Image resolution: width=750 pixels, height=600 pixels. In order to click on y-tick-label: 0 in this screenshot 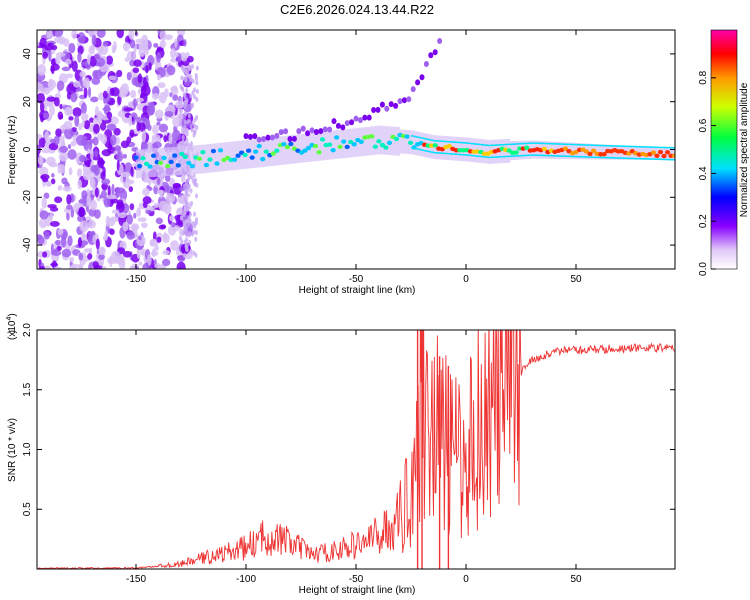, I will do `click(27, 149)`.